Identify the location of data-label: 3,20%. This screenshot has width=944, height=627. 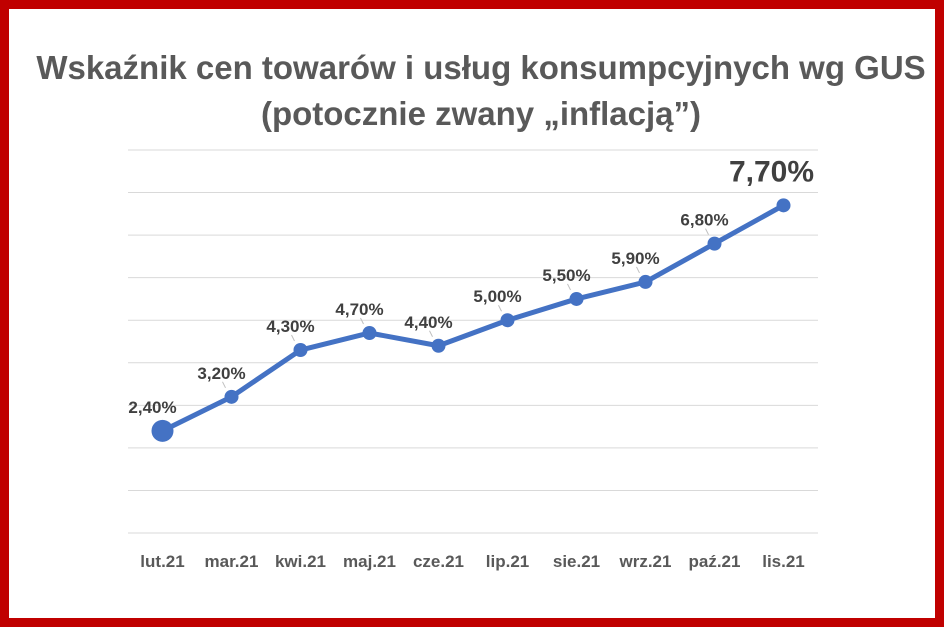
(221, 373).